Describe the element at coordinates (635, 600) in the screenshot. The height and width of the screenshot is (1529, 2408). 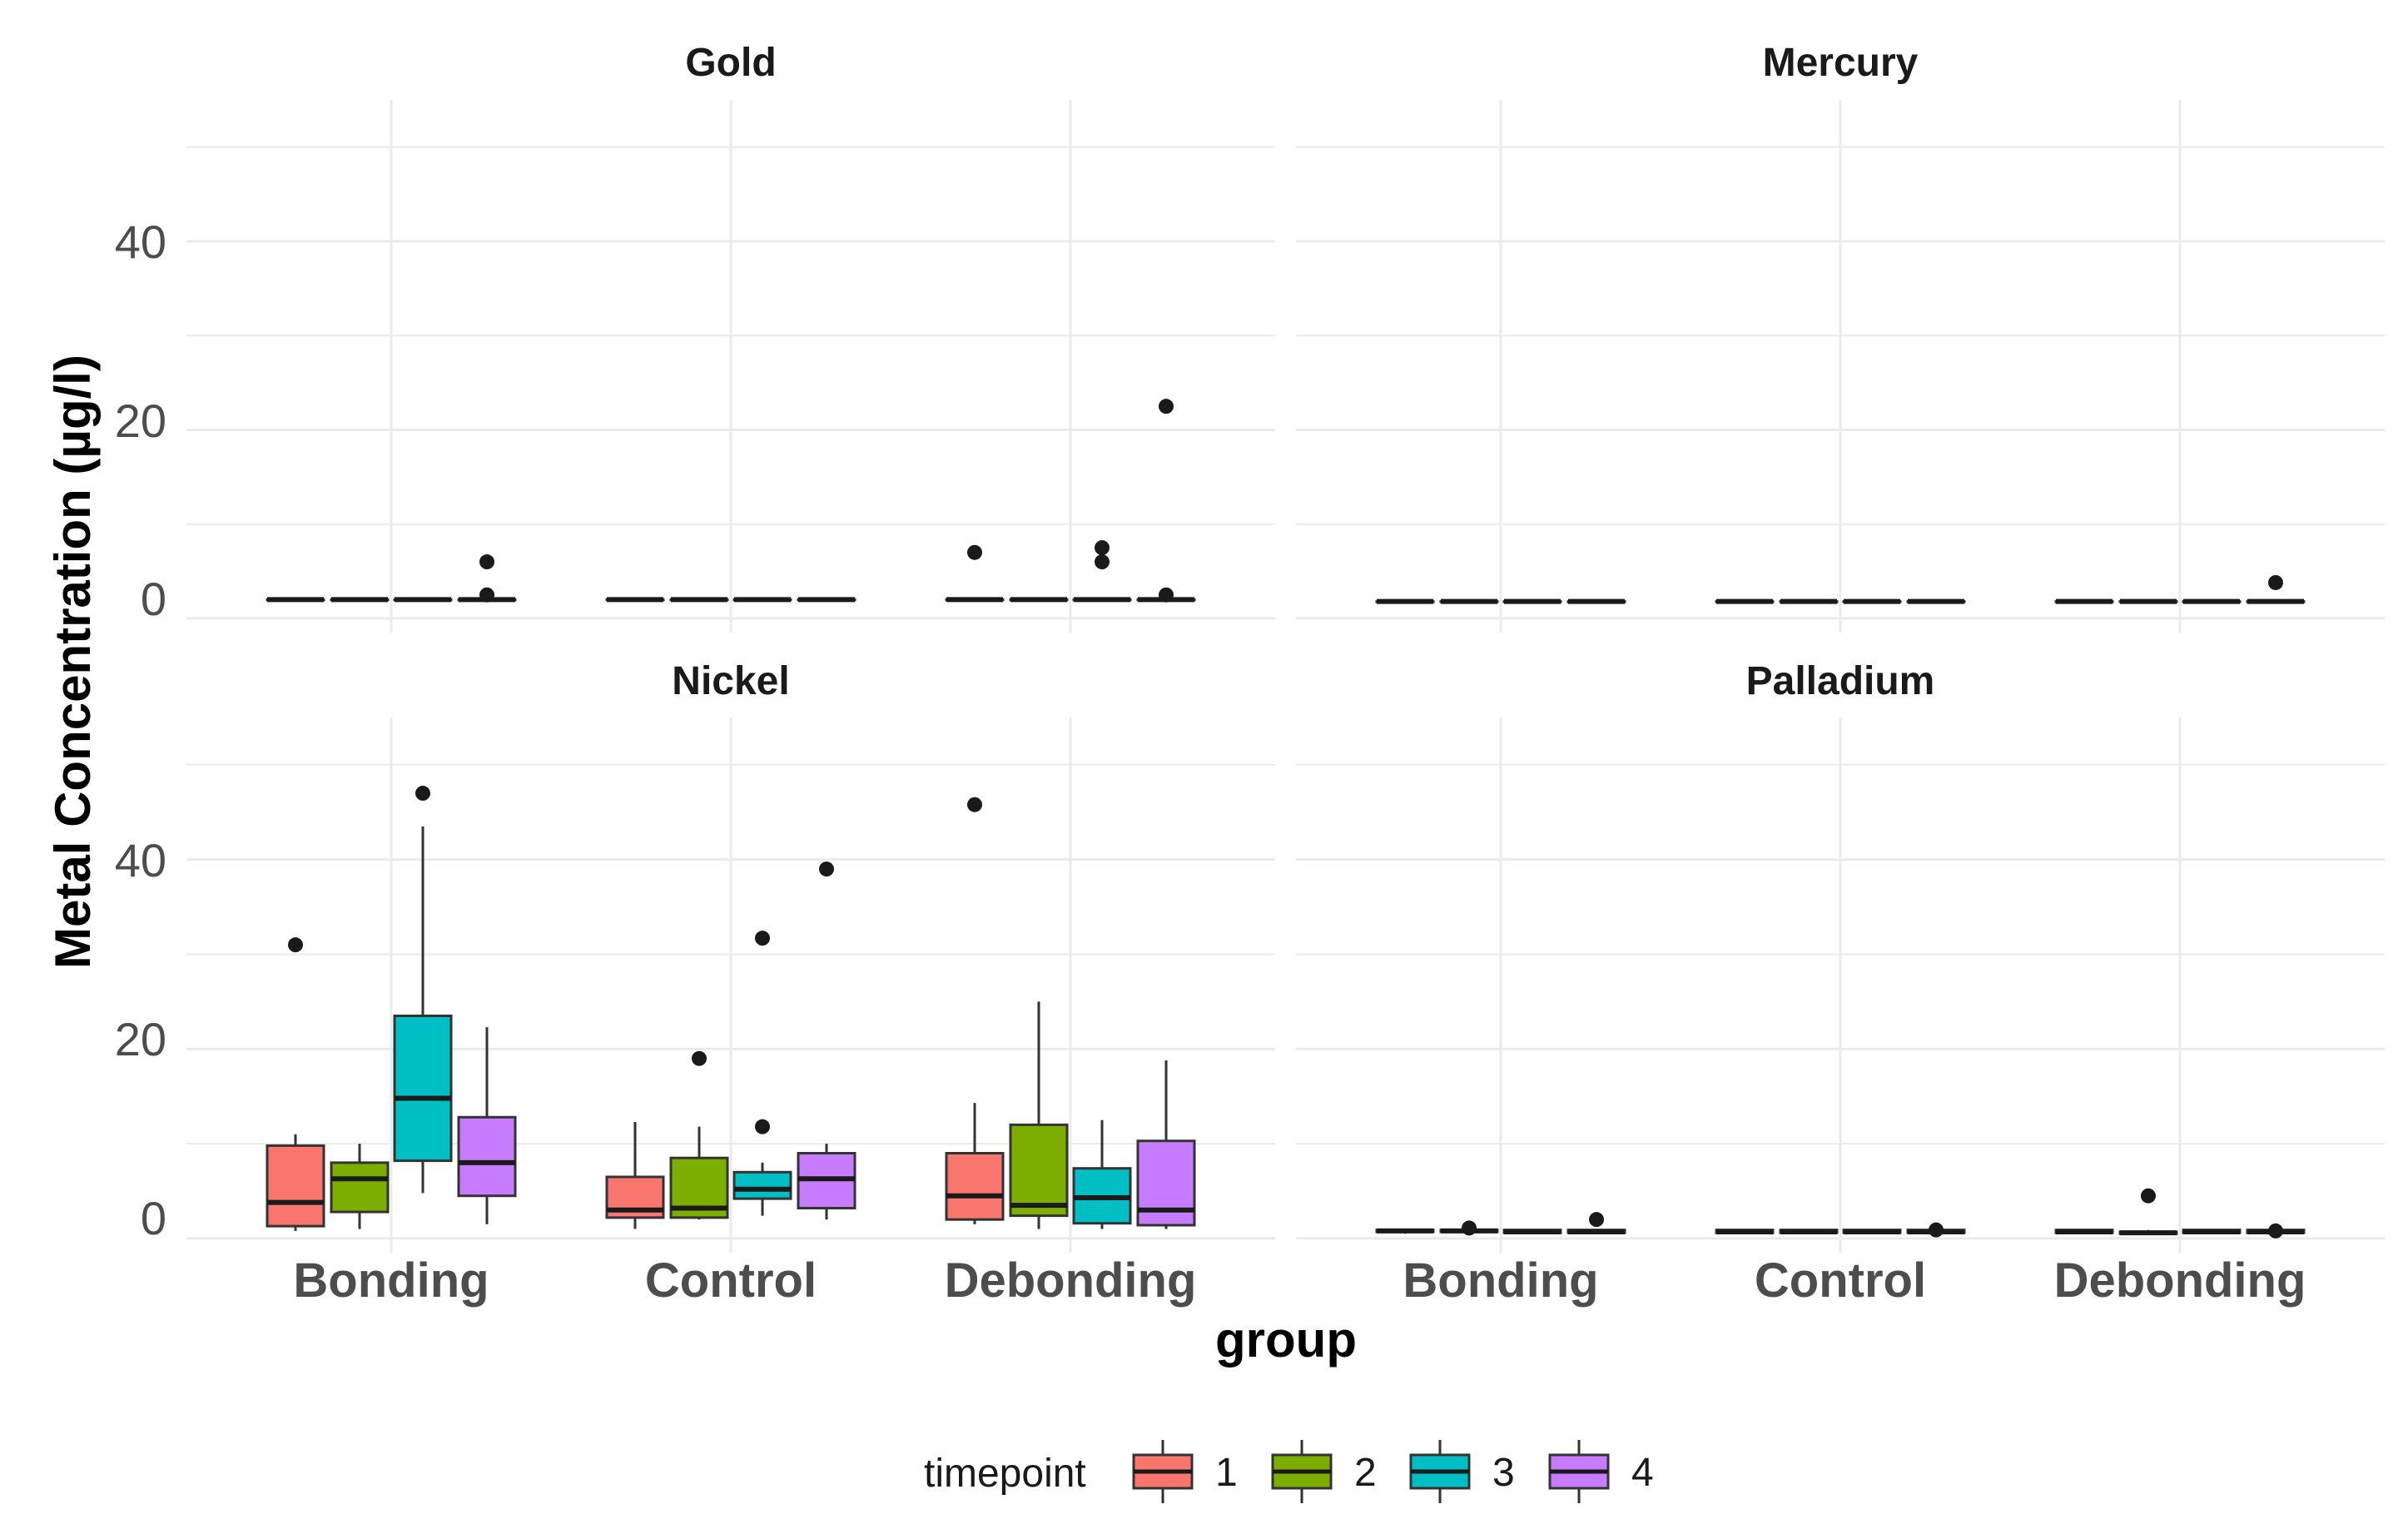
I see `box-gold-control-t1` at that location.